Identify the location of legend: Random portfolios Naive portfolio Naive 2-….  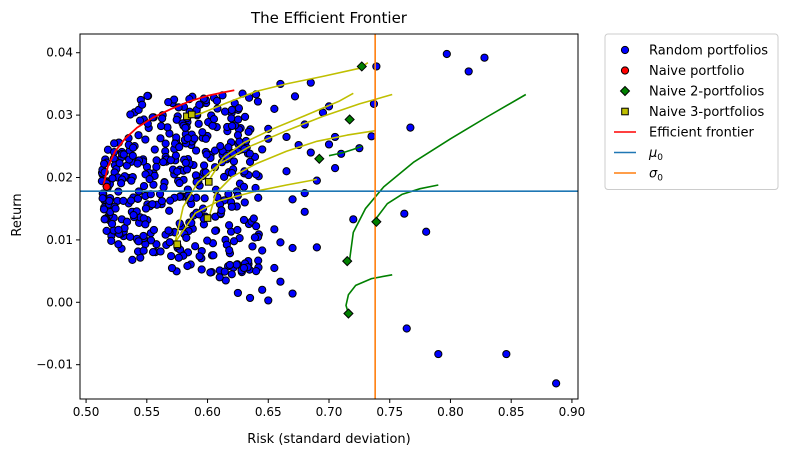
(691, 111).